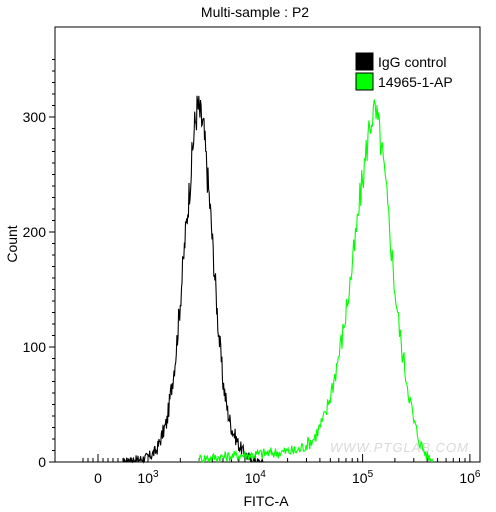  I want to click on x-tick-label: 10⁵, so click(363, 477).